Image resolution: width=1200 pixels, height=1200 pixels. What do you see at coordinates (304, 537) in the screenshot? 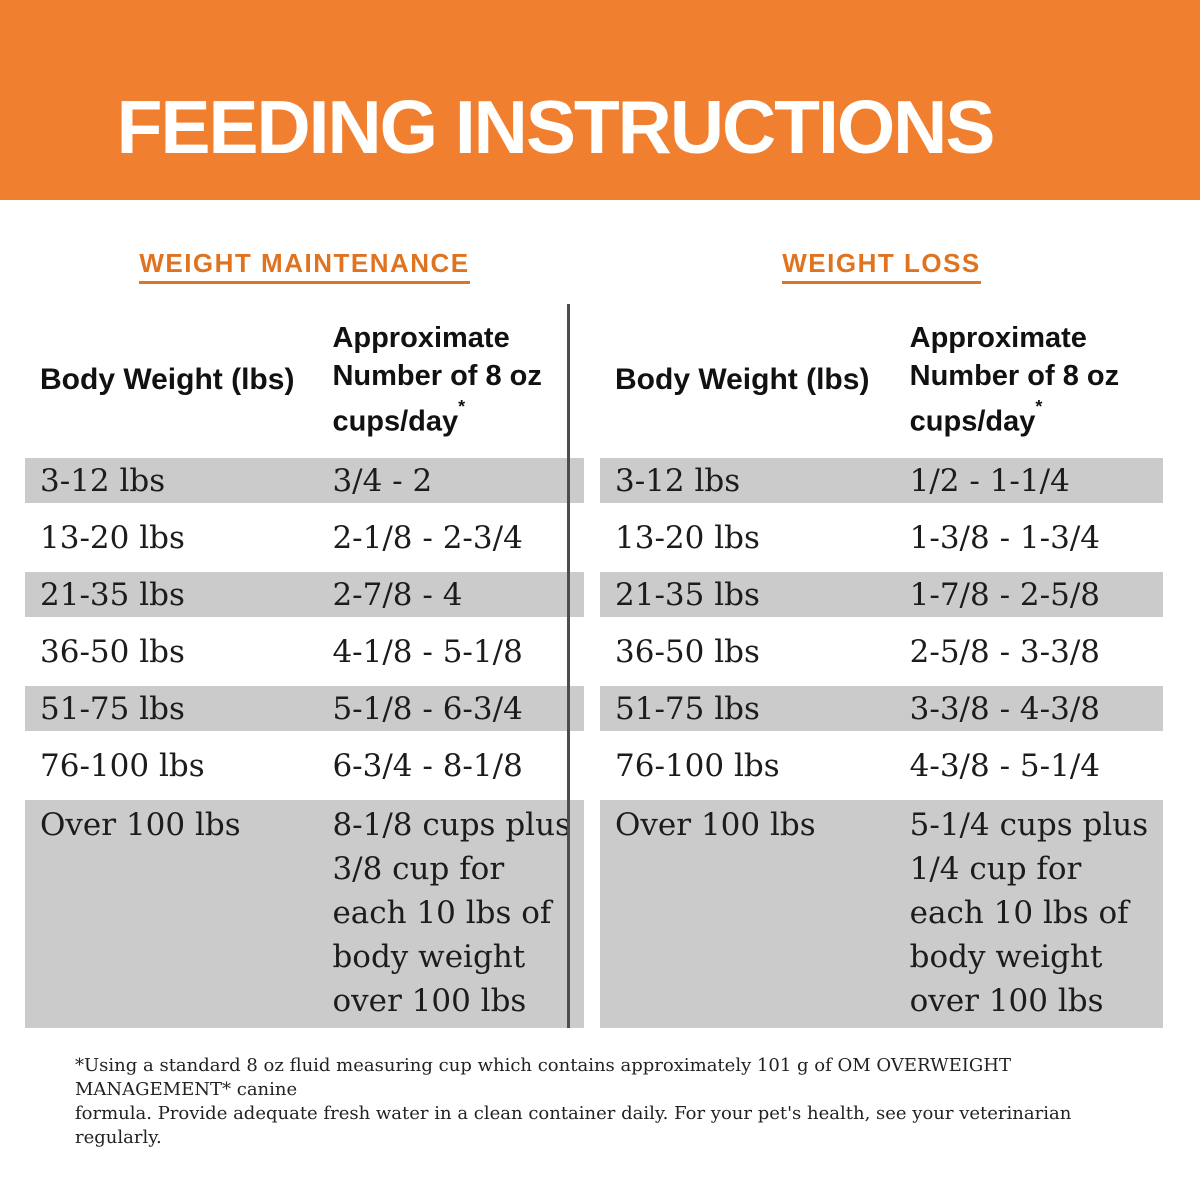
I see `table-row: 13-20 lbs 2-1/8 - 2-3/4` at bounding box center [304, 537].